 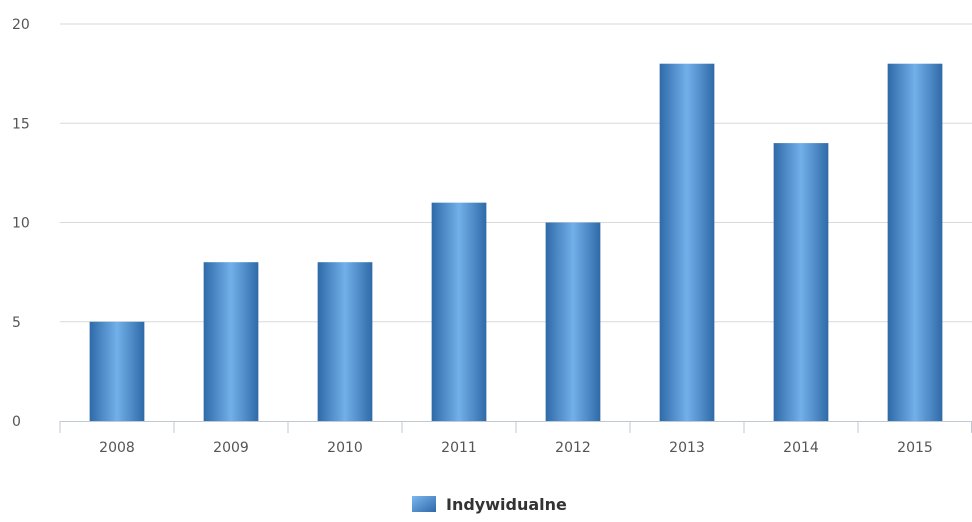 What do you see at coordinates (573, 448) in the screenshot?
I see `x-tick-label: 2012` at bounding box center [573, 448].